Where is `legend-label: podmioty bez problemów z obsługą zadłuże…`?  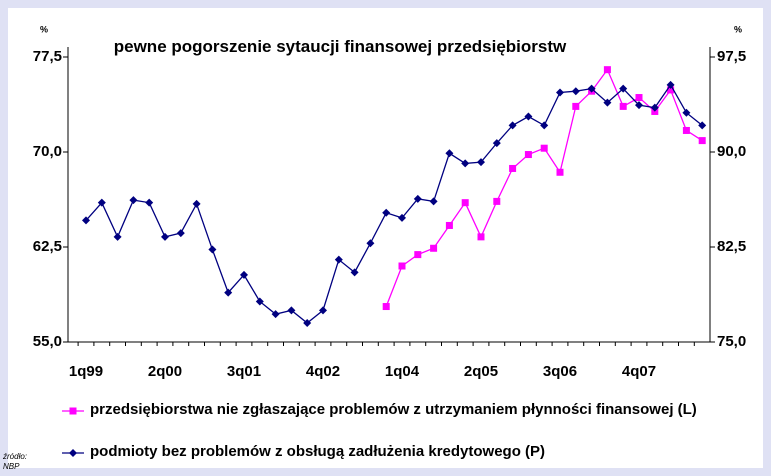
legend-label: podmioty bez problemów z obsługą zadłuże… is located at coordinates (318, 451).